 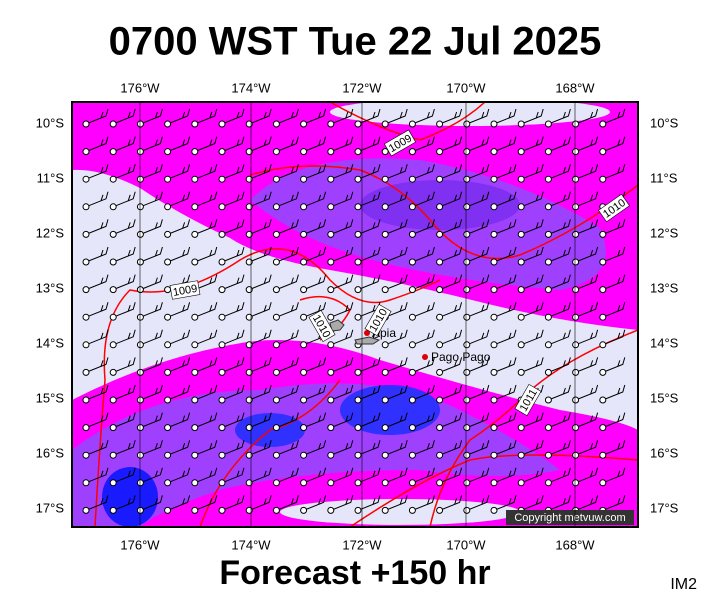 What do you see at coordinates (50, 232) in the screenshot?
I see `latitude-label: 12°S` at bounding box center [50, 232].